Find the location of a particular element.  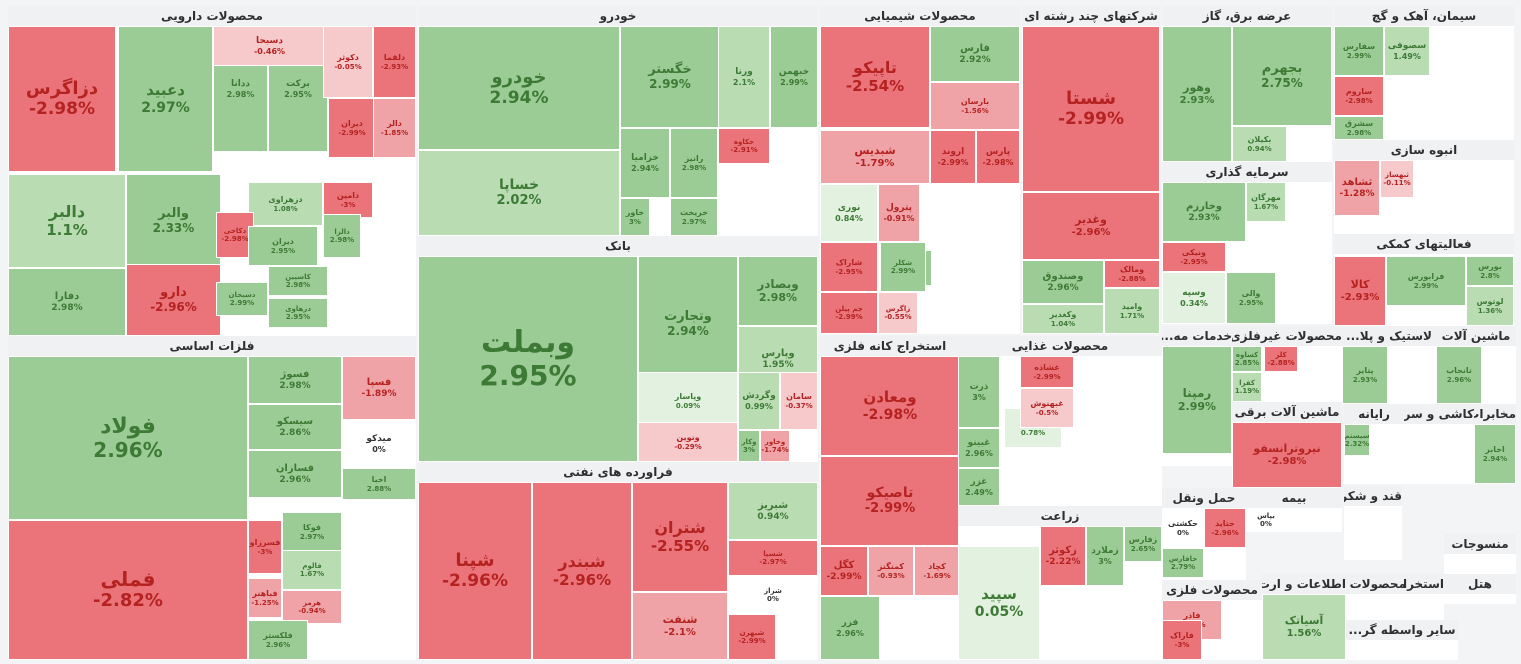

stock-tile: خزامیا 2.94% is located at coordinates (645, 163).